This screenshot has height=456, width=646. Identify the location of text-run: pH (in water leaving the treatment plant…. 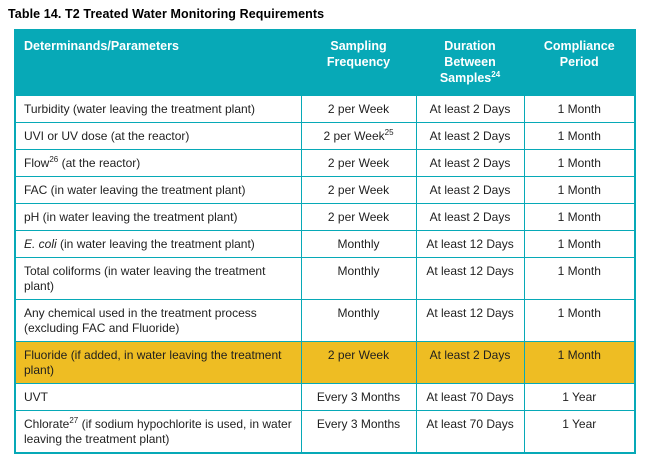
(131, 216).